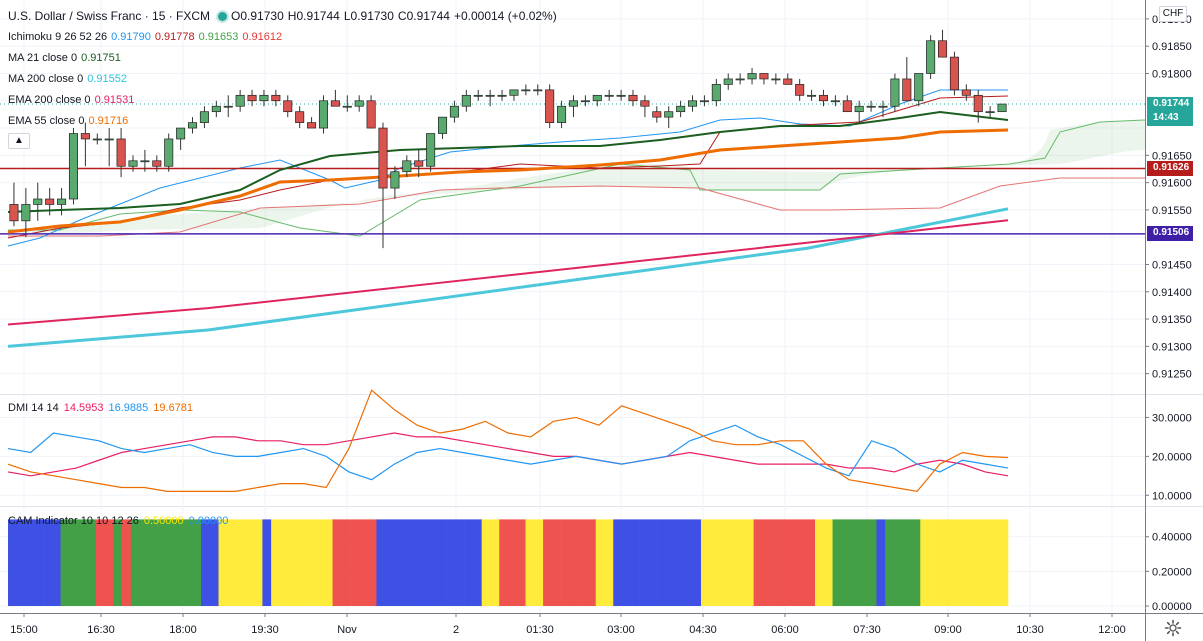 This screenshot has height=641, width=1203. What do you see at coordinates (183, 630) in the screenshot?
I see `time-tick-label: 18:00` at bounding box center [183, 630].